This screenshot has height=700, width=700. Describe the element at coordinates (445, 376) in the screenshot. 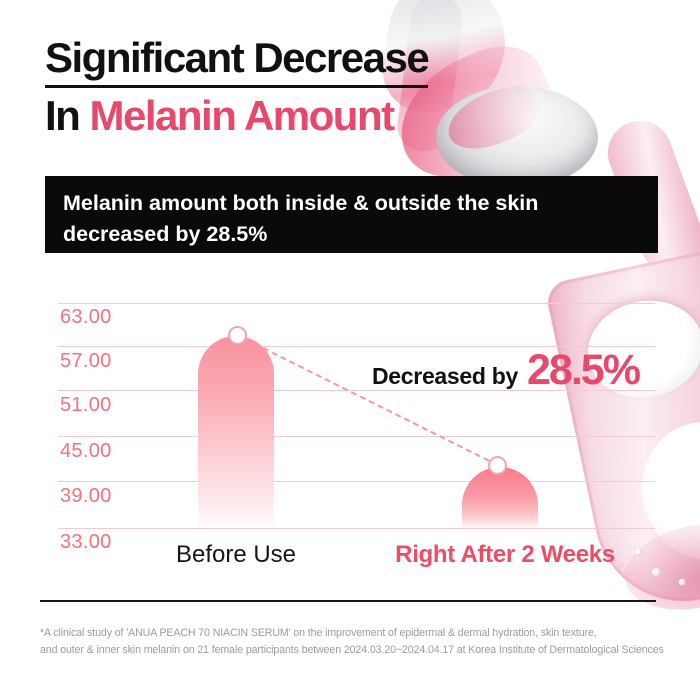

I see `decrease-annotation-label: Decreased by` at that location.